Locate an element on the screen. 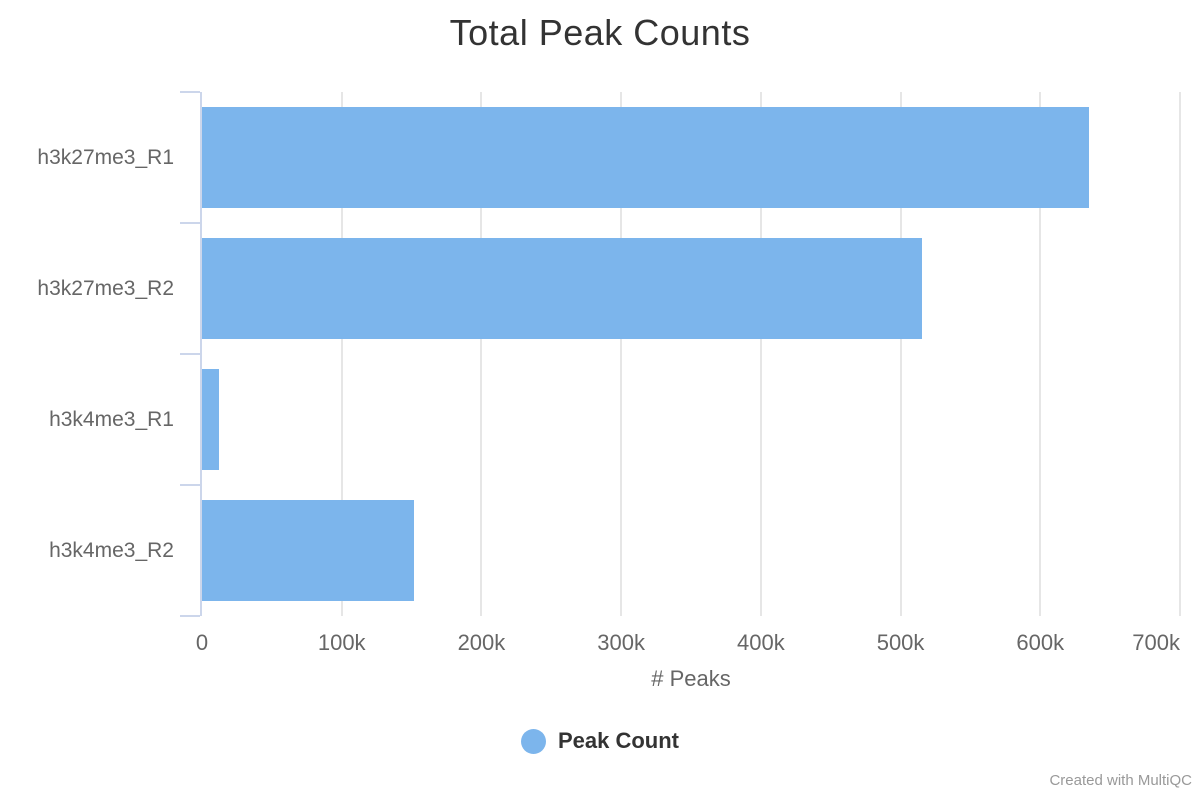 The width and height of the screenshot is (1200, 800). x-axis-tick-label: 600k is located at coordinates (1040, 642).